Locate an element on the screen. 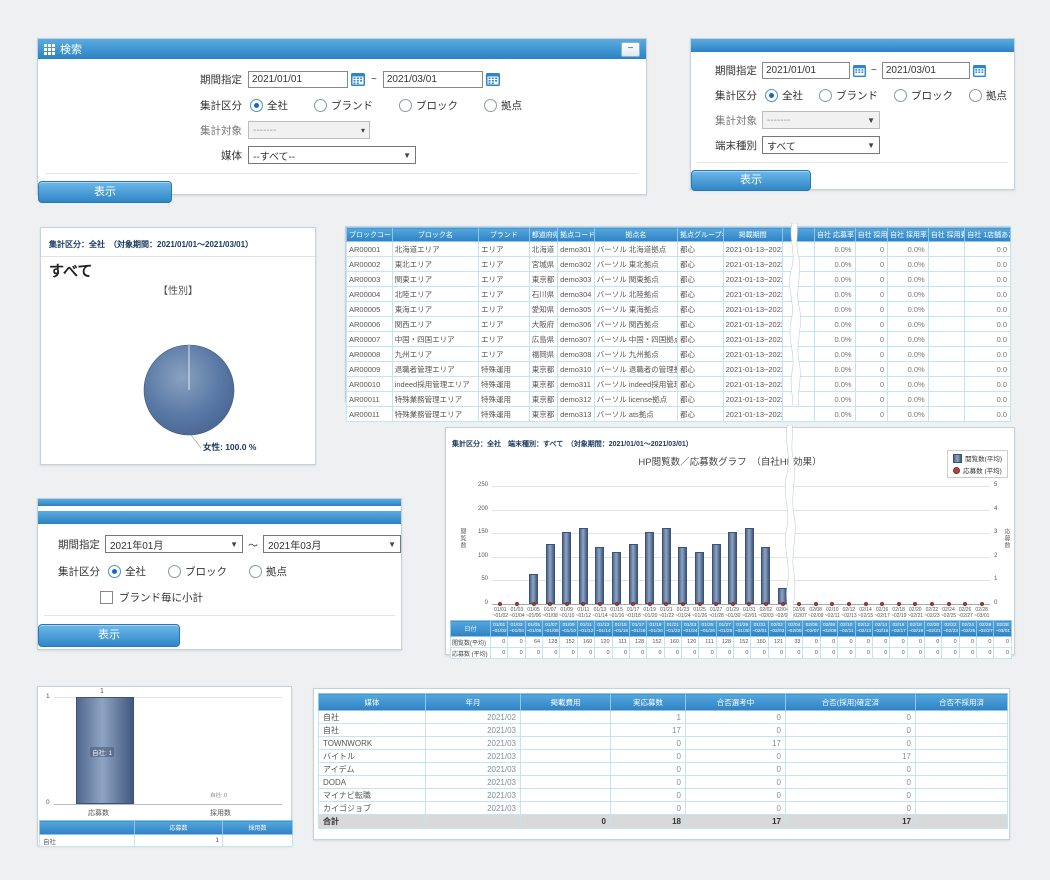 This screenshot has width=1050, height=880. cell: 121 is located at coordinates (777, 642).